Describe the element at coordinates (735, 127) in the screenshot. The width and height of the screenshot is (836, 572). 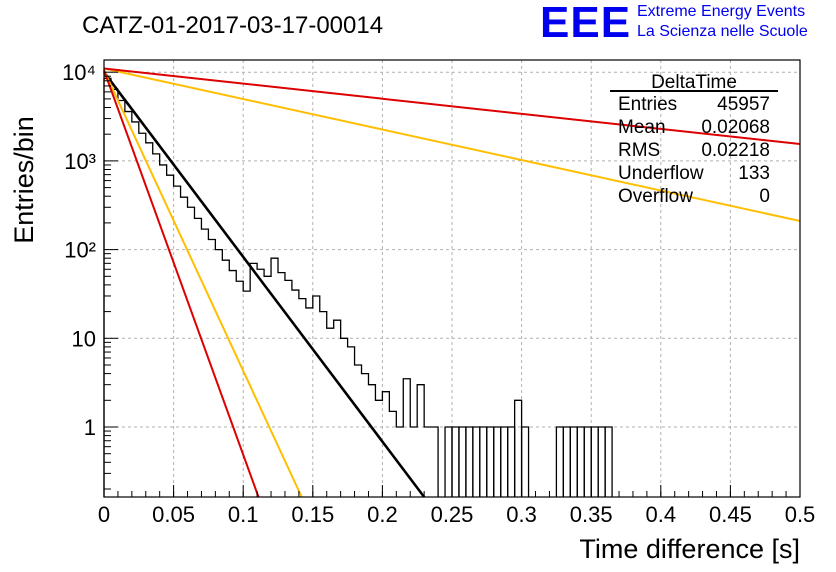
I see `stats-value: 0.02068` at that location.